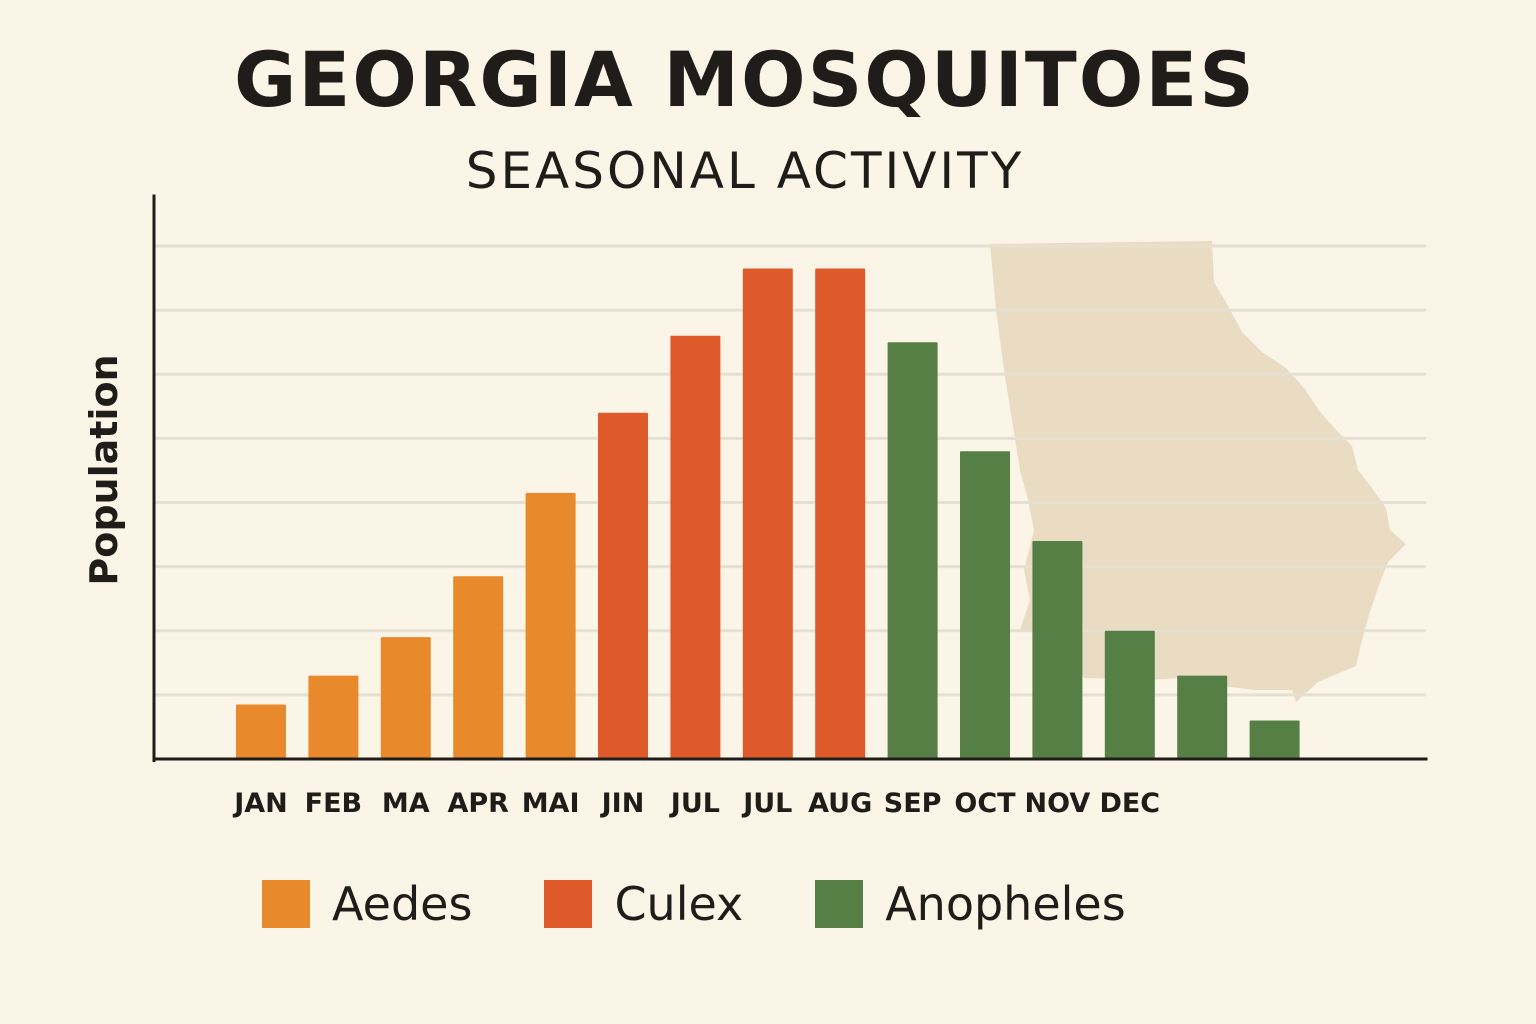  I want to click on x-tick-label: MA, so click(406, 803).